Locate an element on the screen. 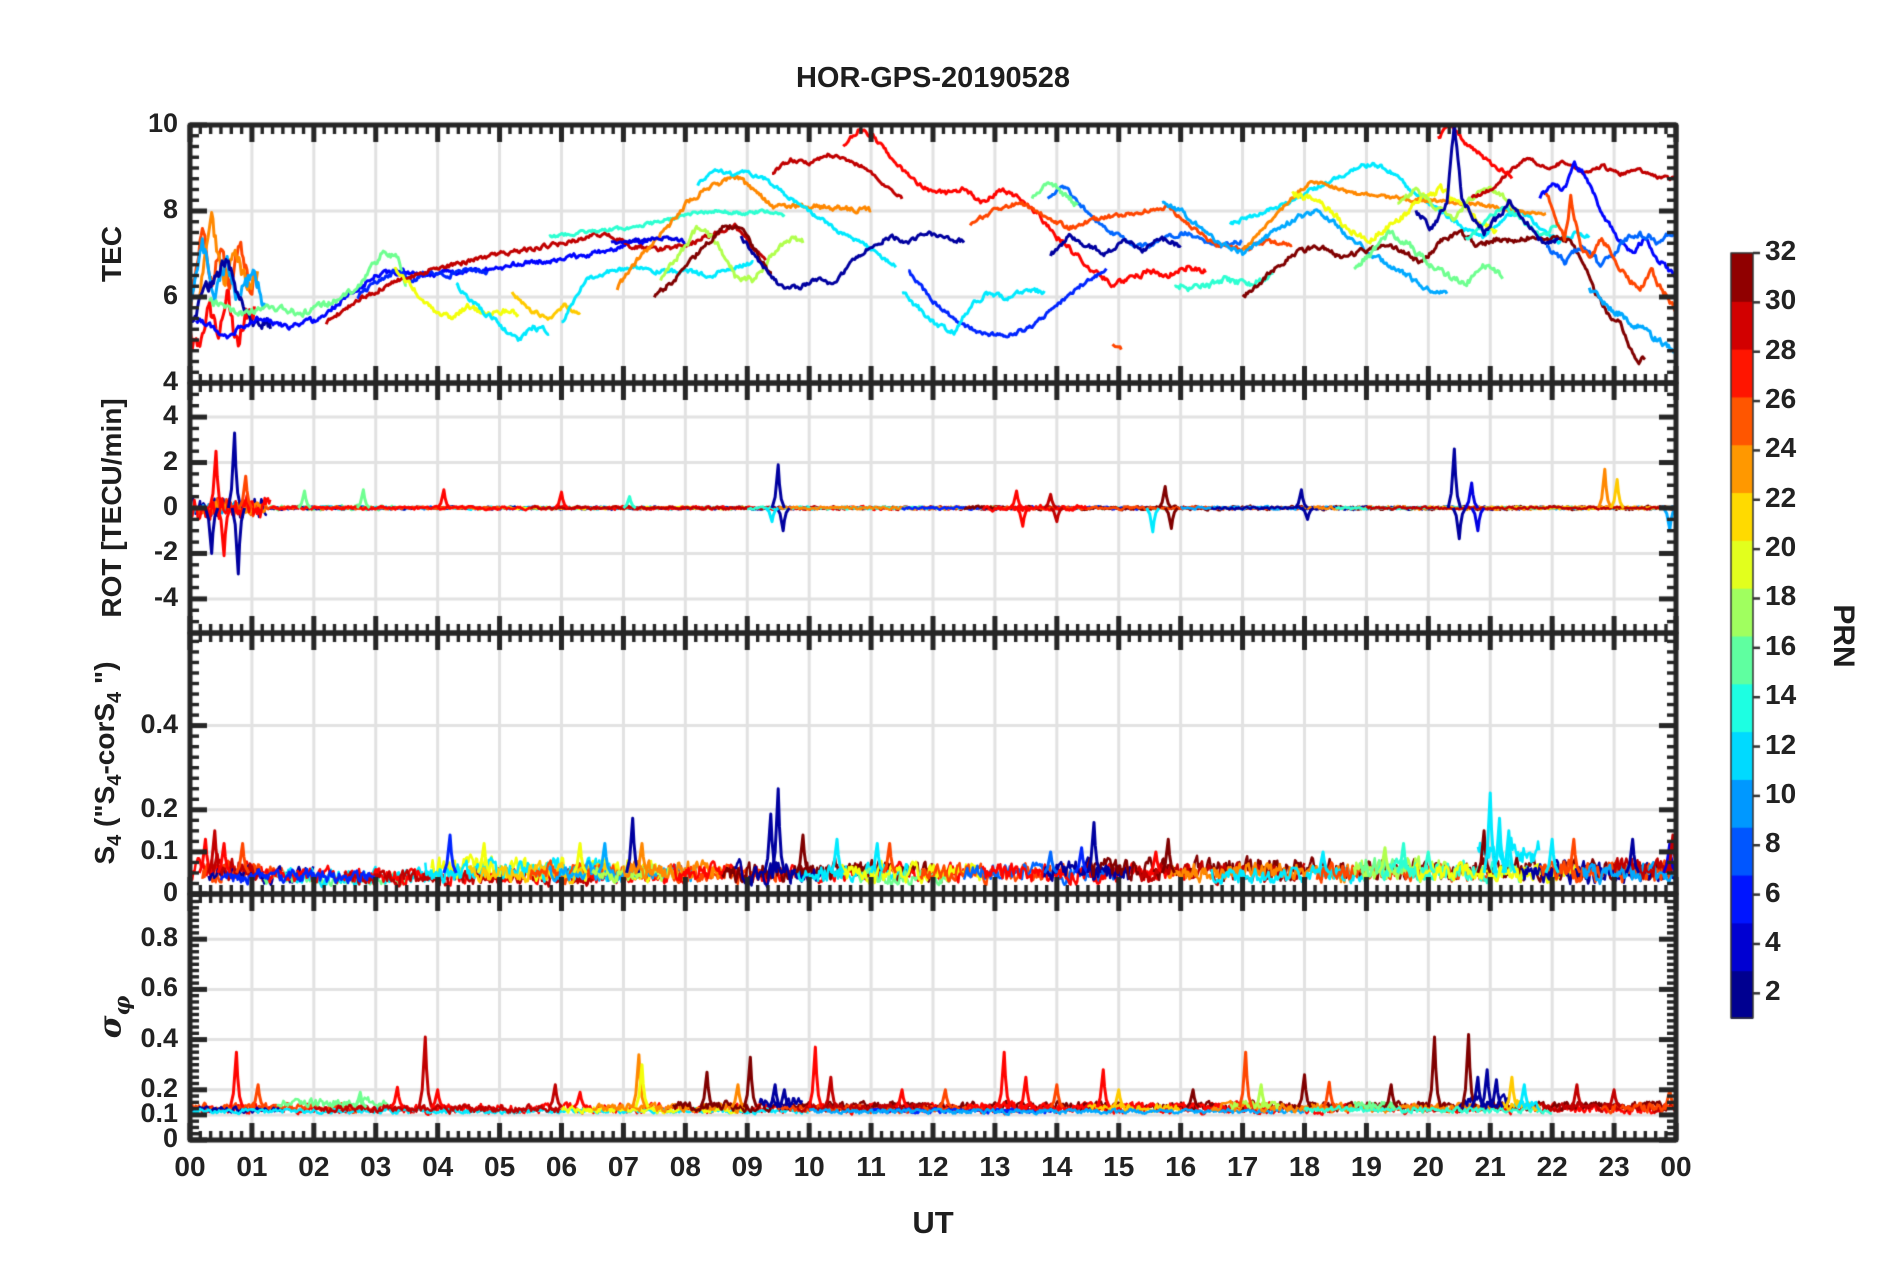 The width and height of the screenshot is (1902, 1272). x-tick-label-04-4: 04 is located at coordinates (438, 1166).